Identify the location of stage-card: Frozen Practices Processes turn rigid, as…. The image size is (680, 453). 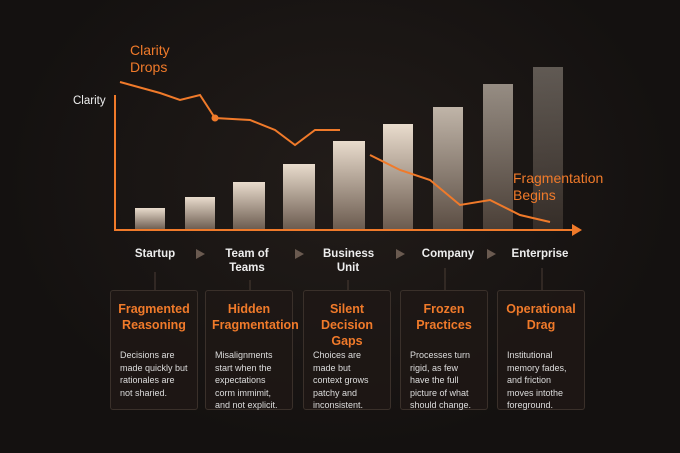
(444, 350).